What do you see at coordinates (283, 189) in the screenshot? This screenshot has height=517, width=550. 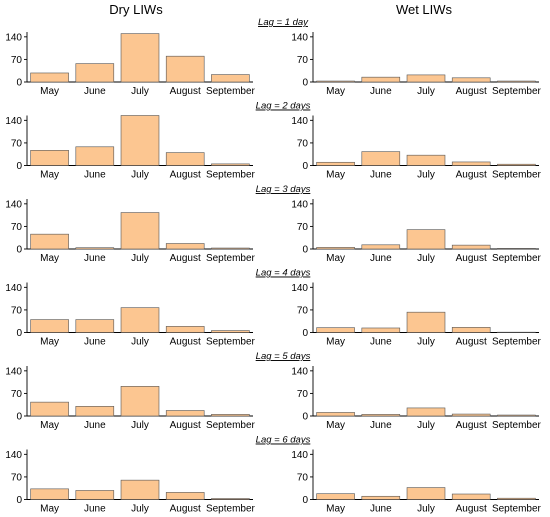 I see `lag-label: Lag = 3 days` at bounding box center [283, 189].